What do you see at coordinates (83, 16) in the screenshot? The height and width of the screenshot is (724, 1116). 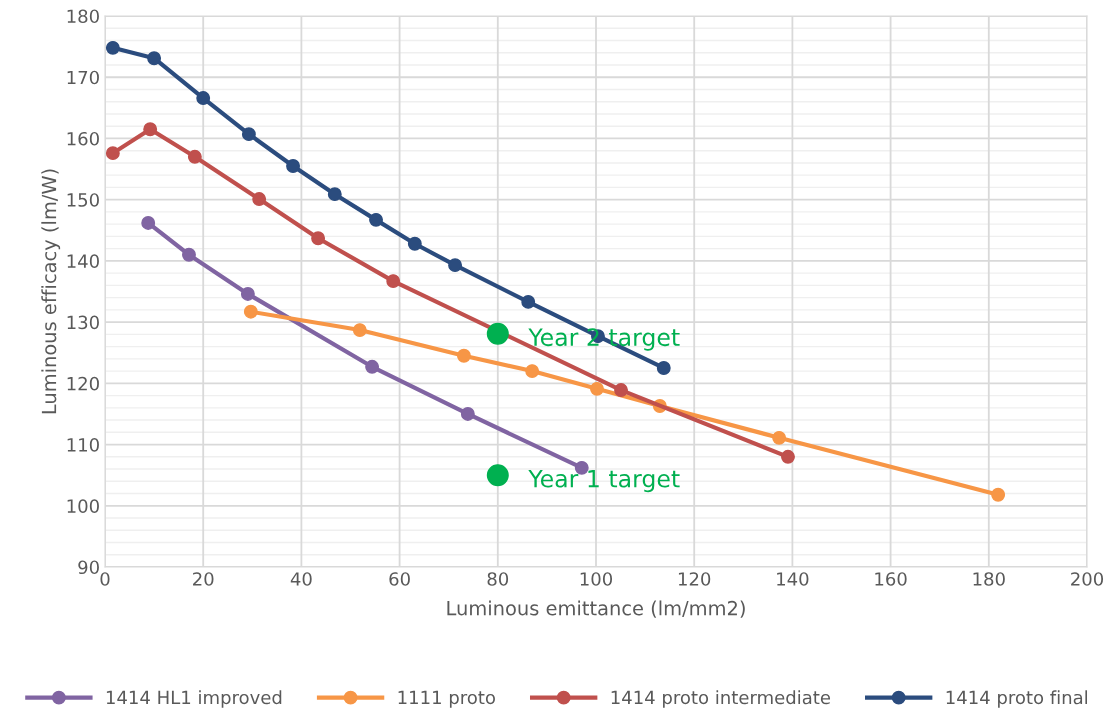 I see `y-tick-label: 180` at bounding box center [83, 16].